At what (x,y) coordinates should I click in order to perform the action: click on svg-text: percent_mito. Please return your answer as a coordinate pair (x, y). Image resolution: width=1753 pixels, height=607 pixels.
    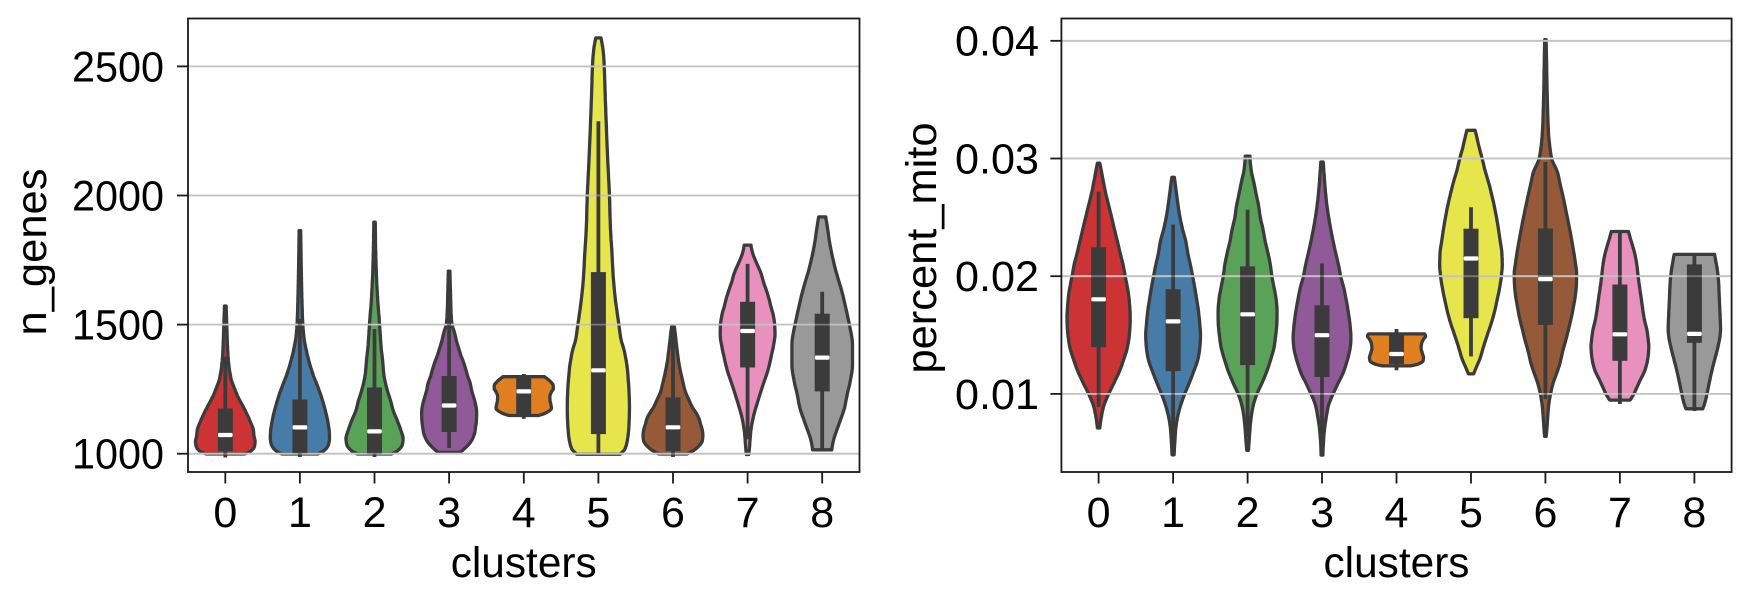
    Looking at the image, I should click on (922, 248).